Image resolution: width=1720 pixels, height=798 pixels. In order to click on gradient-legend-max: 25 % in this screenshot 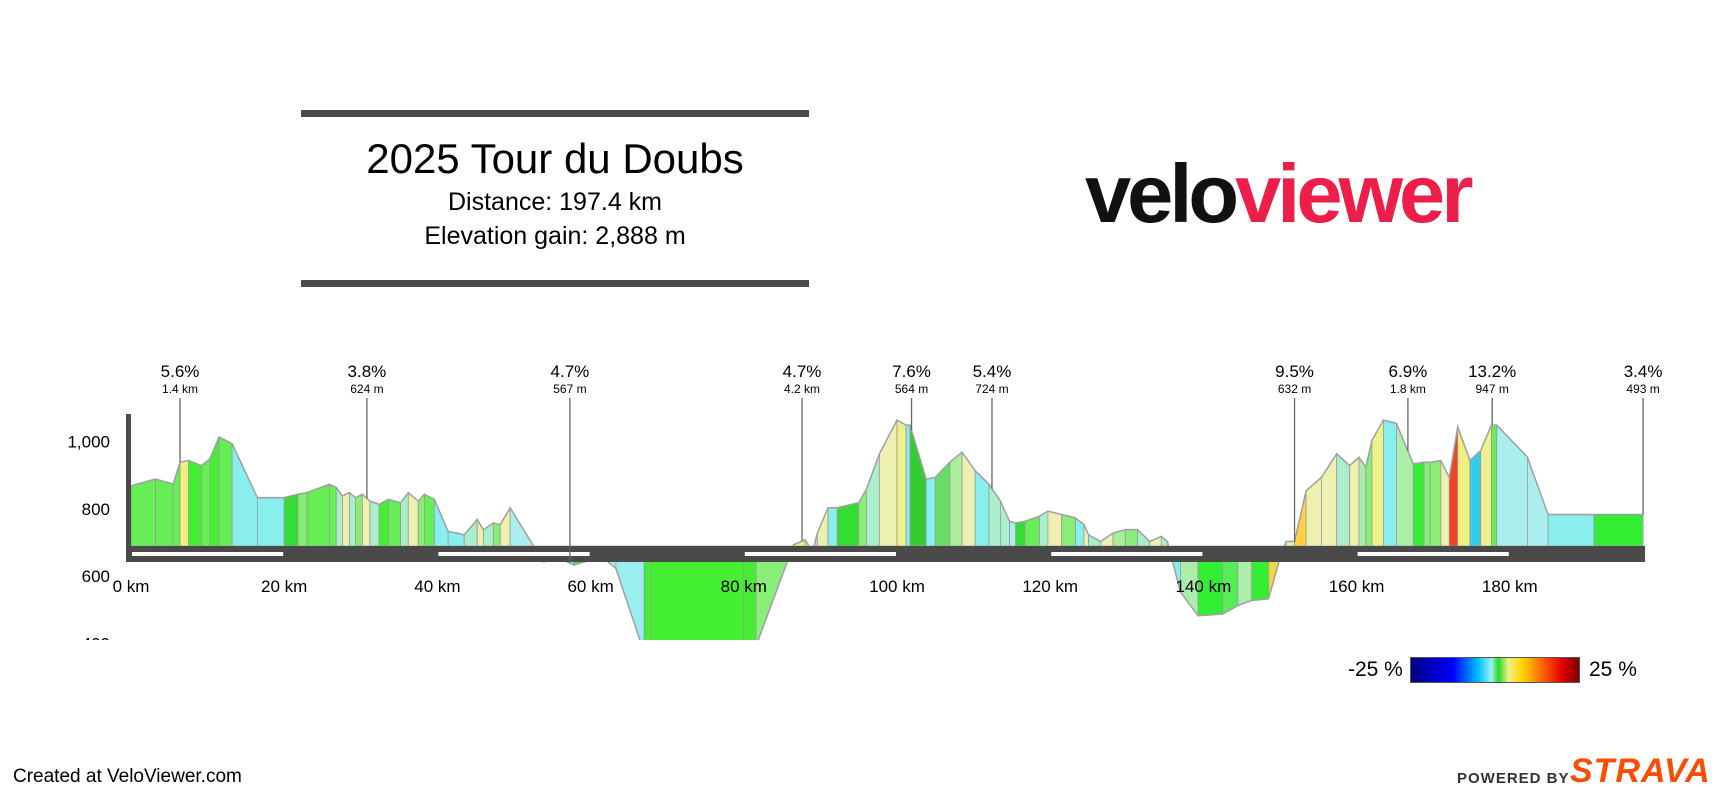, I will do `click(1613, 669)`.